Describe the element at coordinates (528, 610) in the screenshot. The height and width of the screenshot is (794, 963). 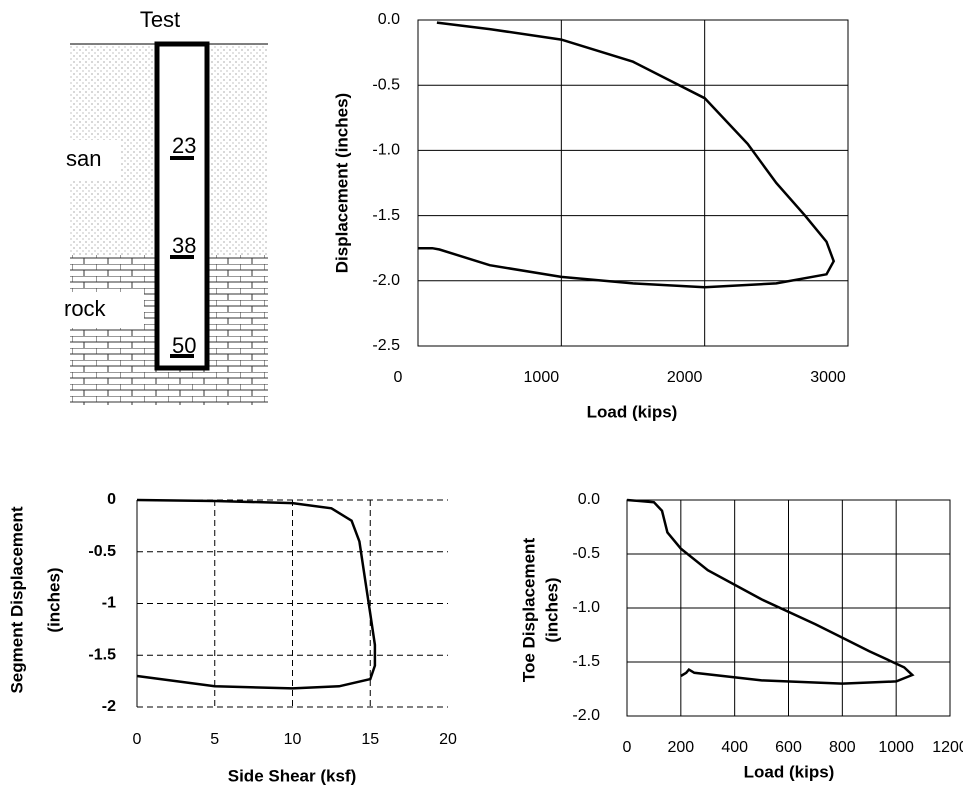
I see `y-axis-label: Toe Displacement` at that location.